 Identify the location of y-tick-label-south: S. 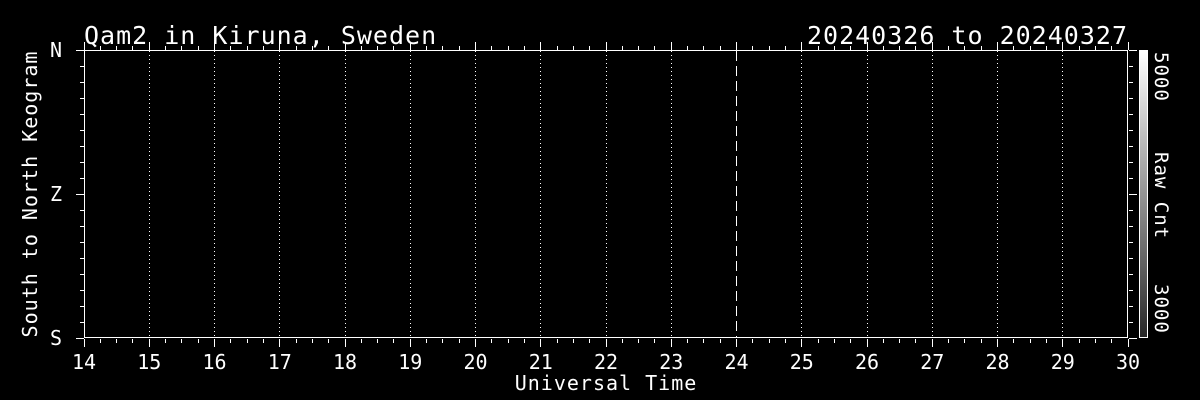
(55, 338).